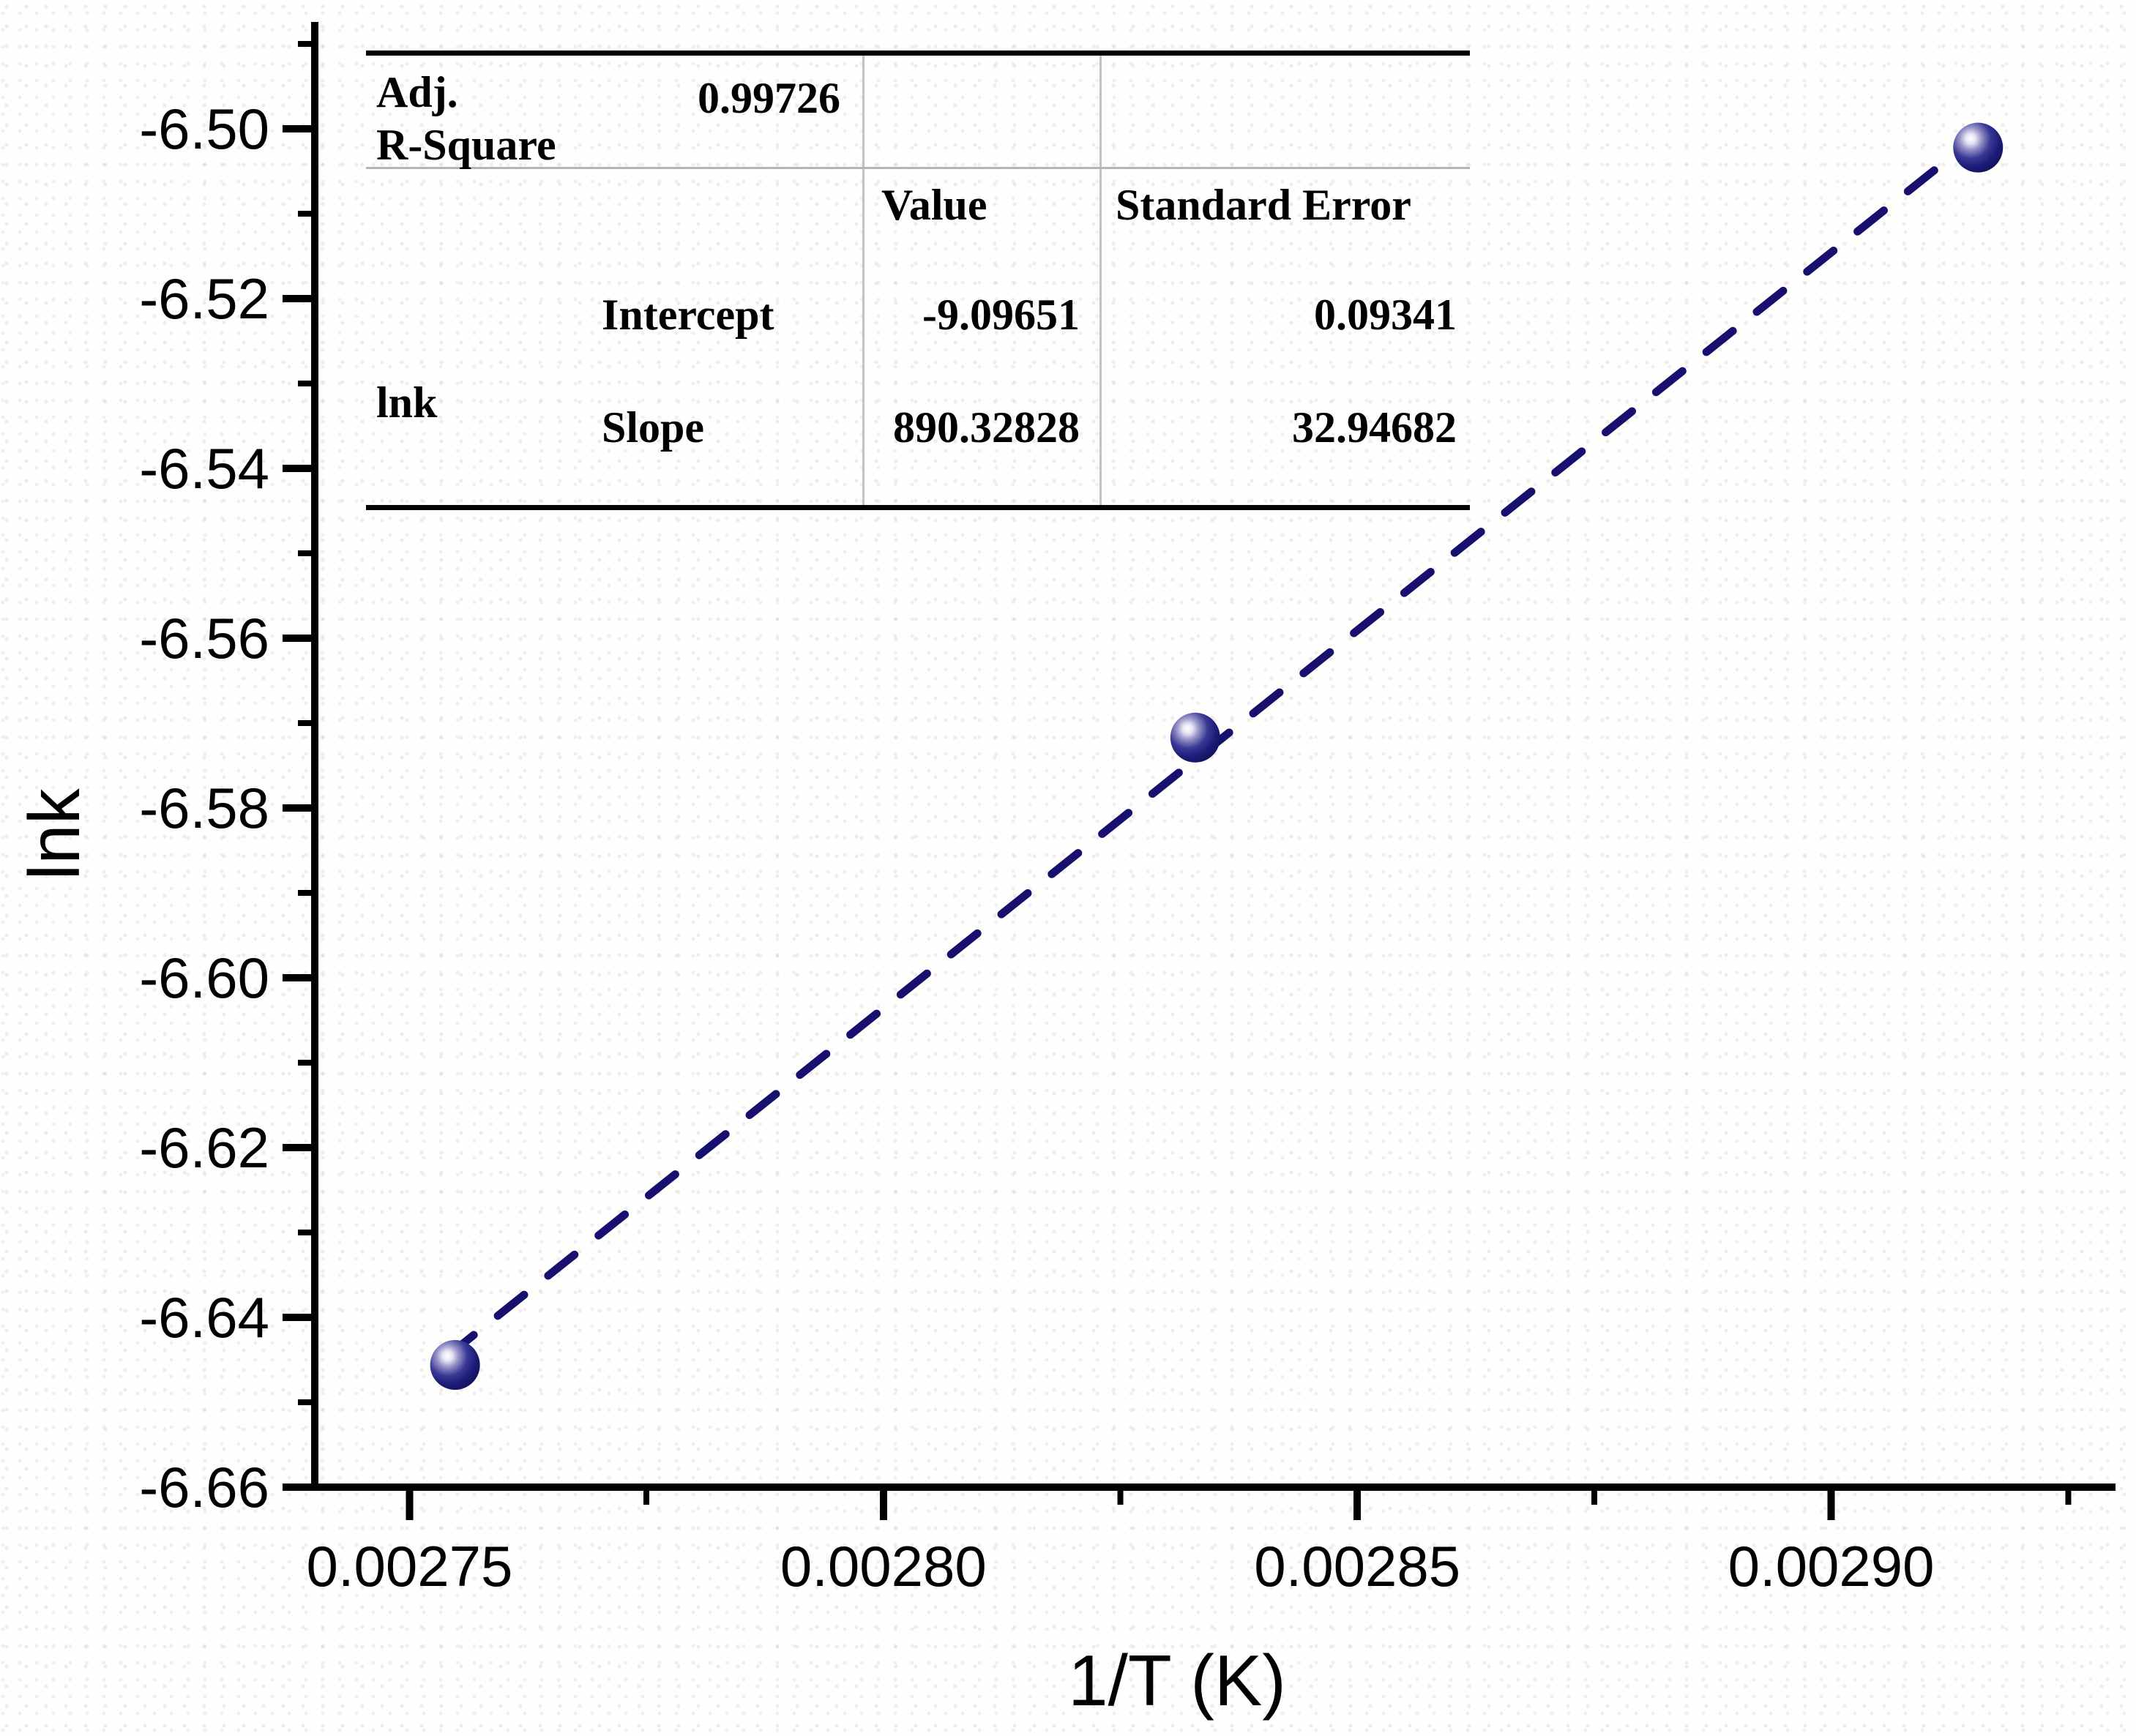 The height and width of the screenshot is (1736, 2136). I want to click on slope-std-error: 32.94682, so click(1374, 427).